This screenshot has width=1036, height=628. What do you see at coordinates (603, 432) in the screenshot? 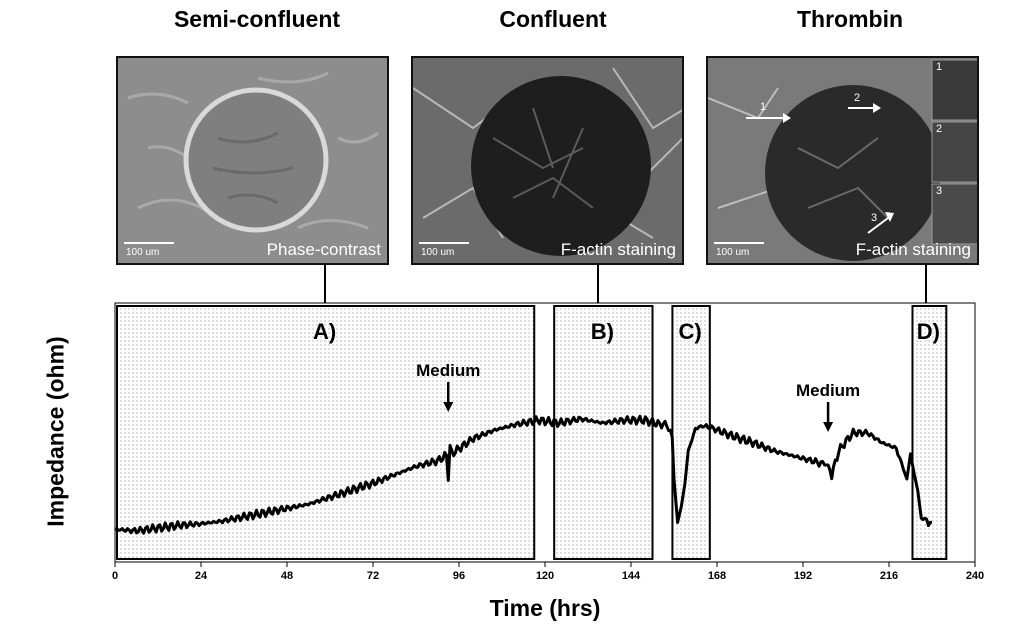
I see `region-b` at bounding box center [603, 432].